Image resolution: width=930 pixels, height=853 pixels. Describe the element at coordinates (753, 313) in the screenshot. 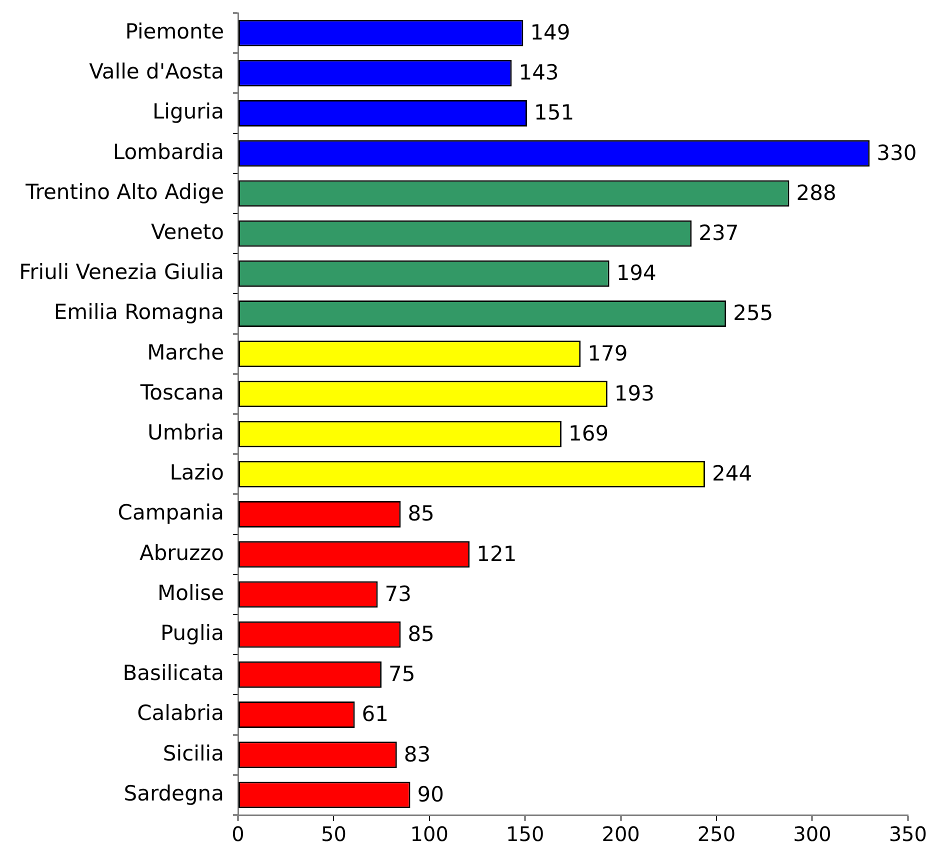

I see `data-label: 255` at that location.